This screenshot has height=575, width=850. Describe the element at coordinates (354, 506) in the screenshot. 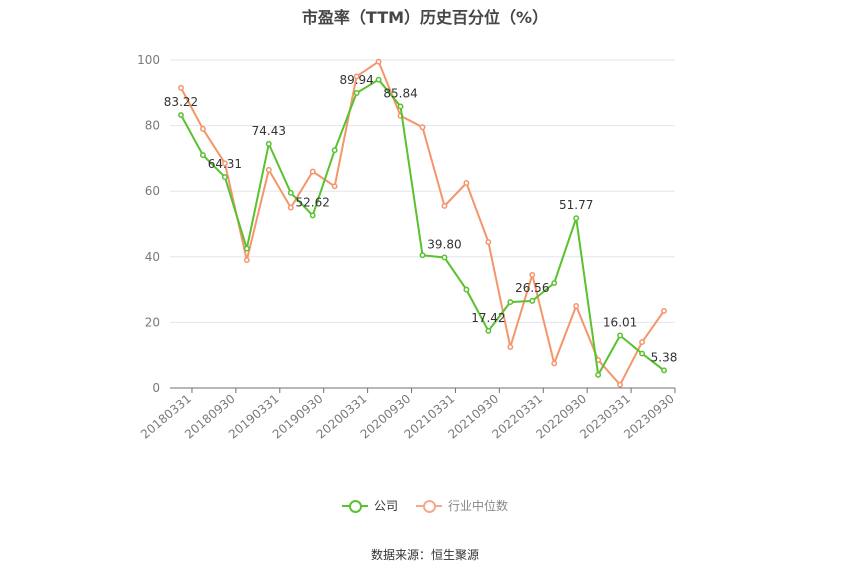

I see `legend-marker-company` at that location.